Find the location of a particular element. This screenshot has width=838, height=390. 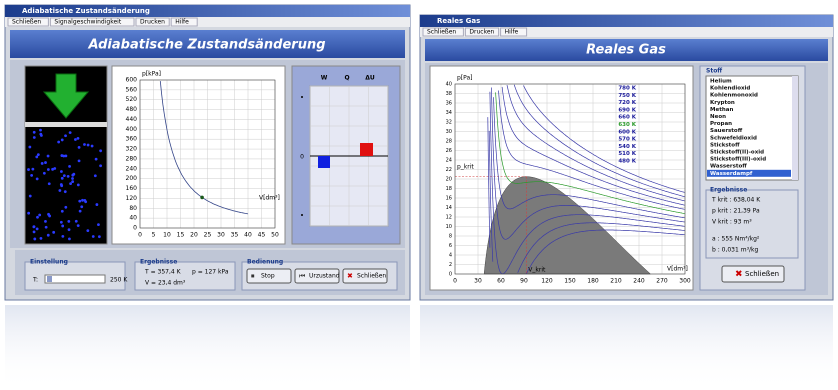

y-tick-label: 6 is located at coordinates (450, 246).